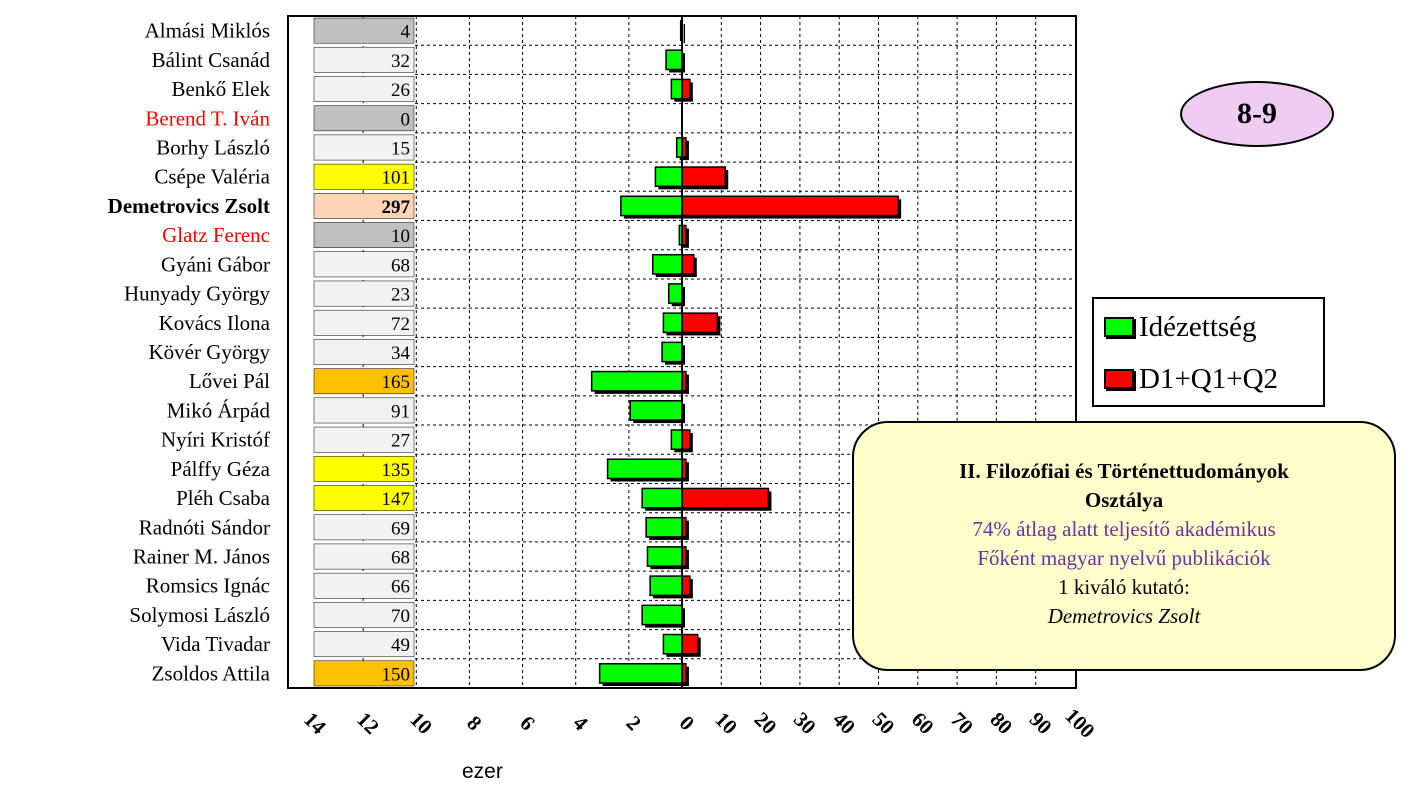 The image size is (1417, 797). I want to click on tick-label-left: 12, so click(368, 723).